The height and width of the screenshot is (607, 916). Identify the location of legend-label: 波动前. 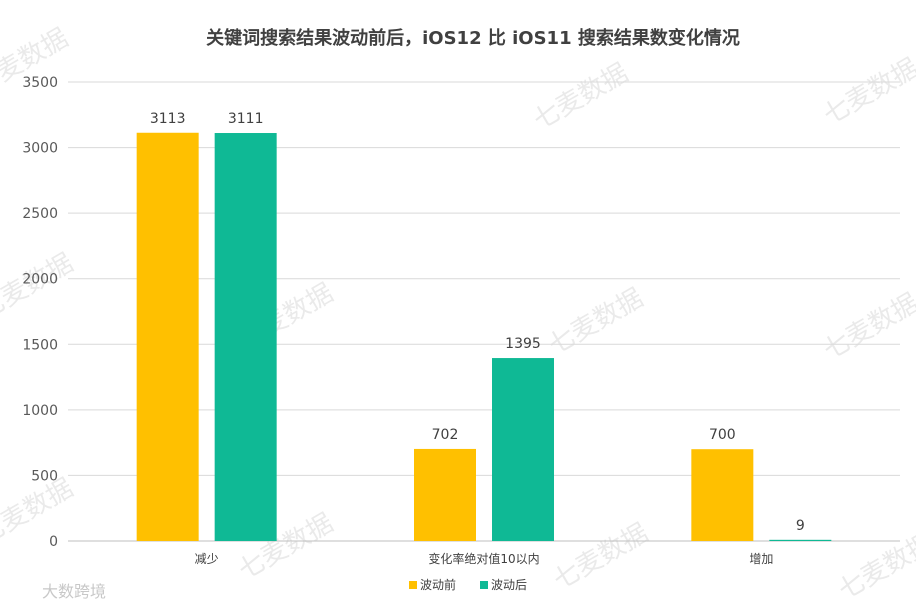
(438, 584).